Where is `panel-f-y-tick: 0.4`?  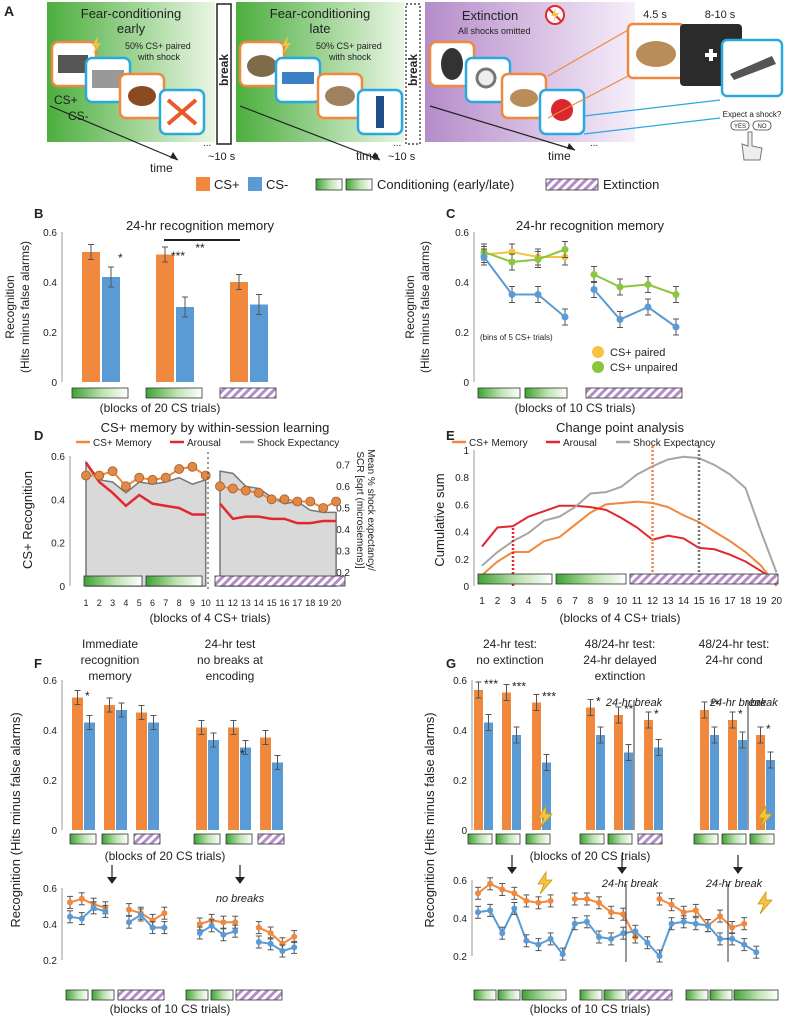 panel-f-y-tick: 0.4 is located at coordinates (50, 731).